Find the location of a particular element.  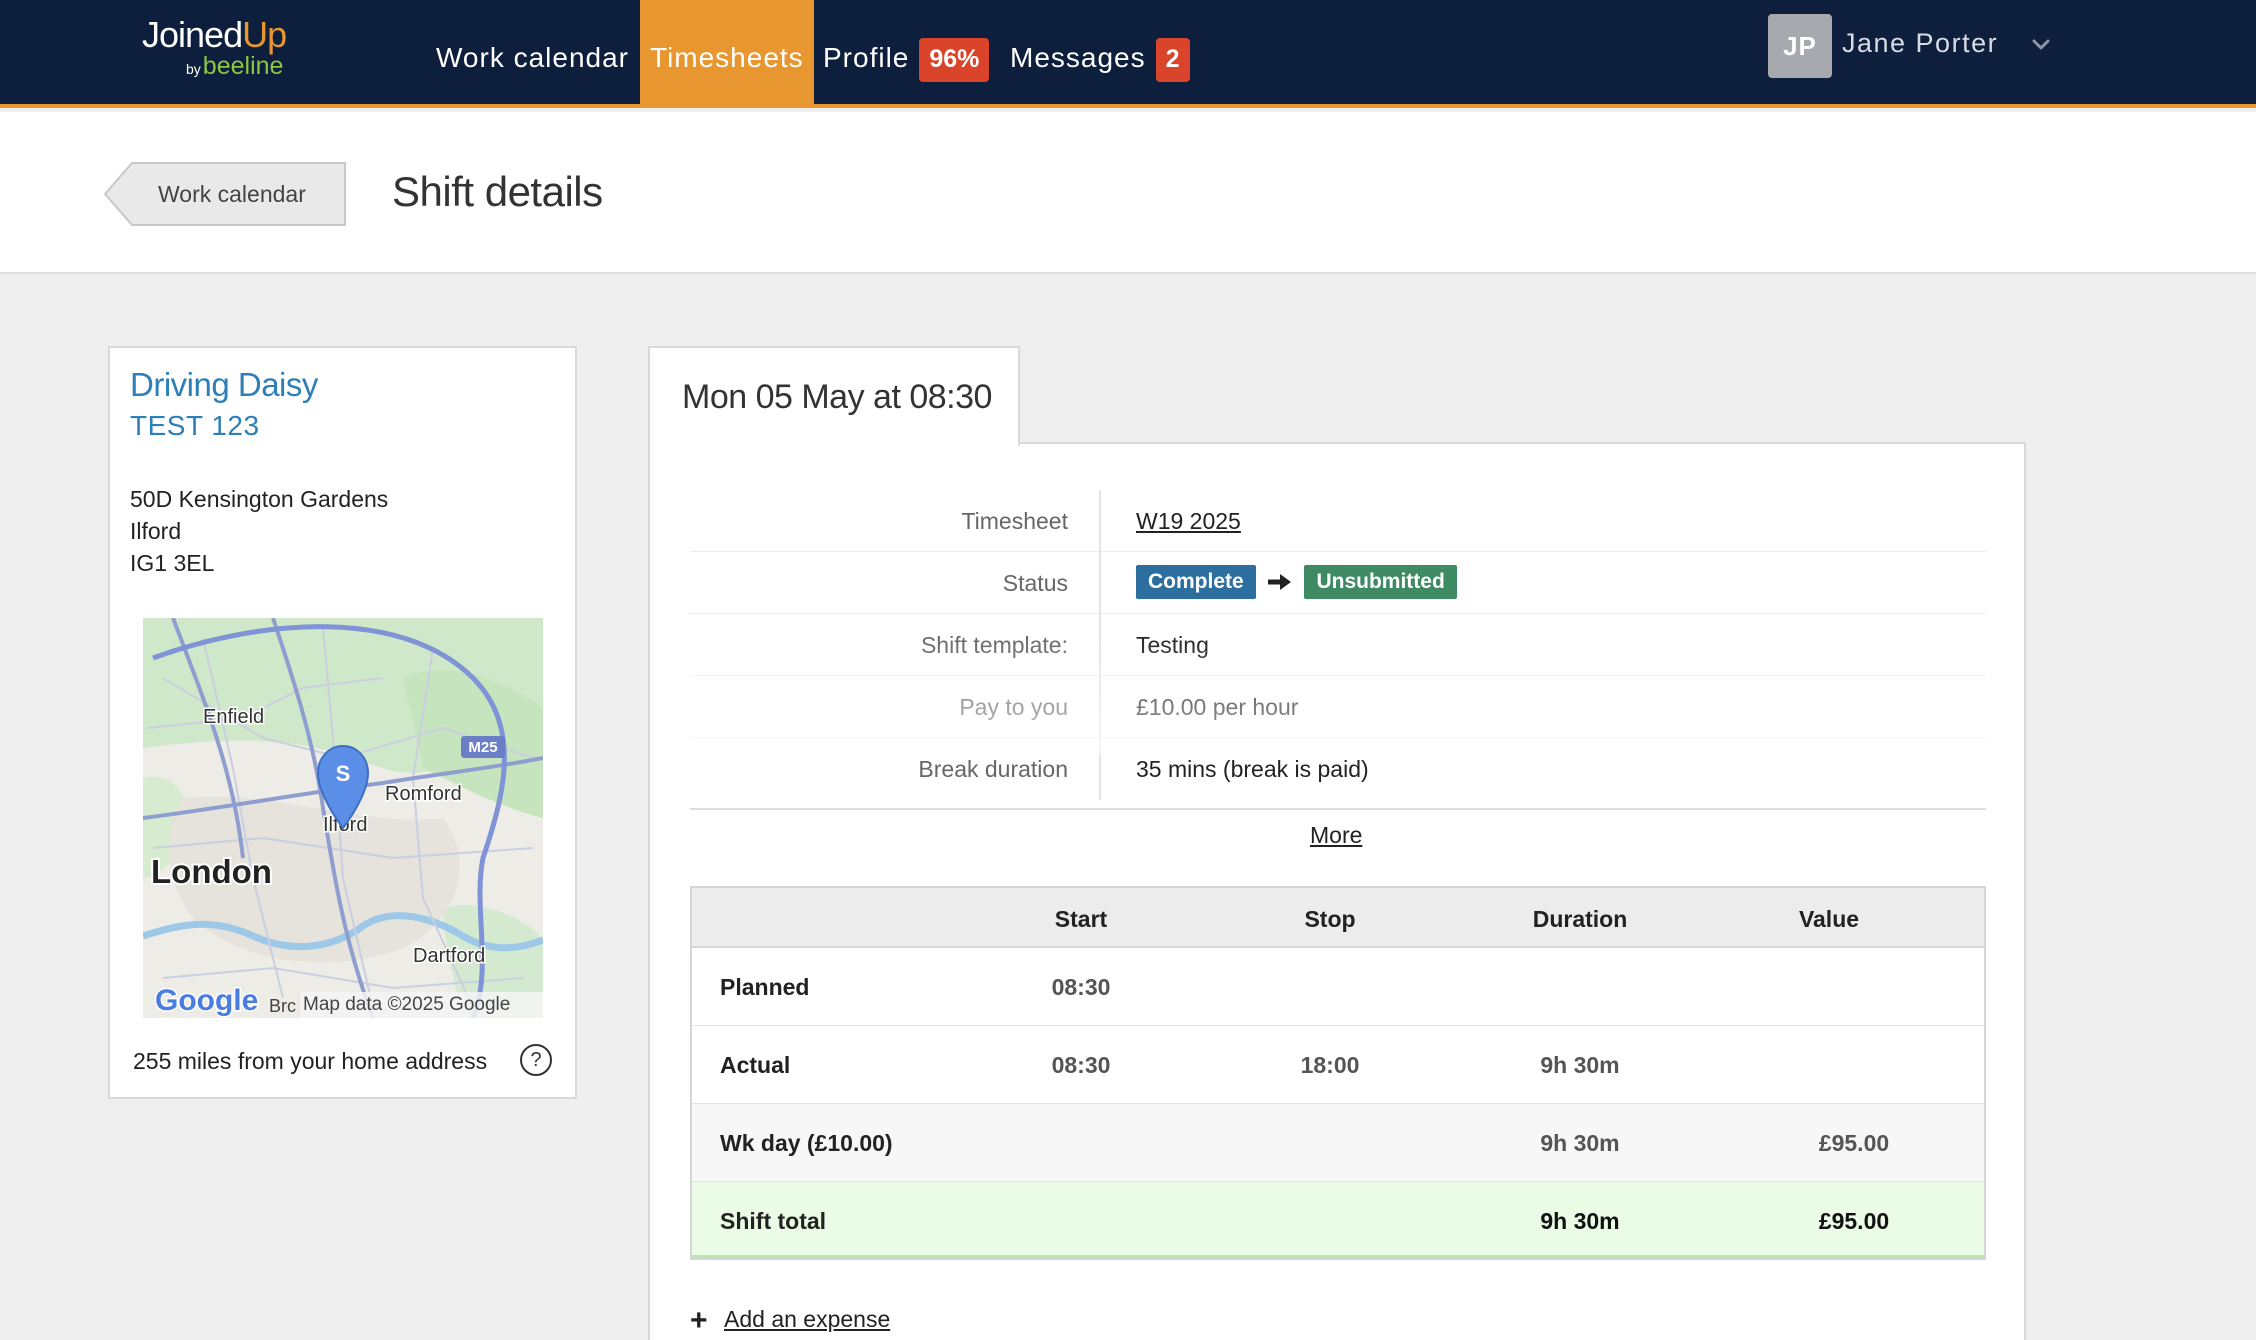

nav-profile: Profile 96% is located at coordinates (906, 52).